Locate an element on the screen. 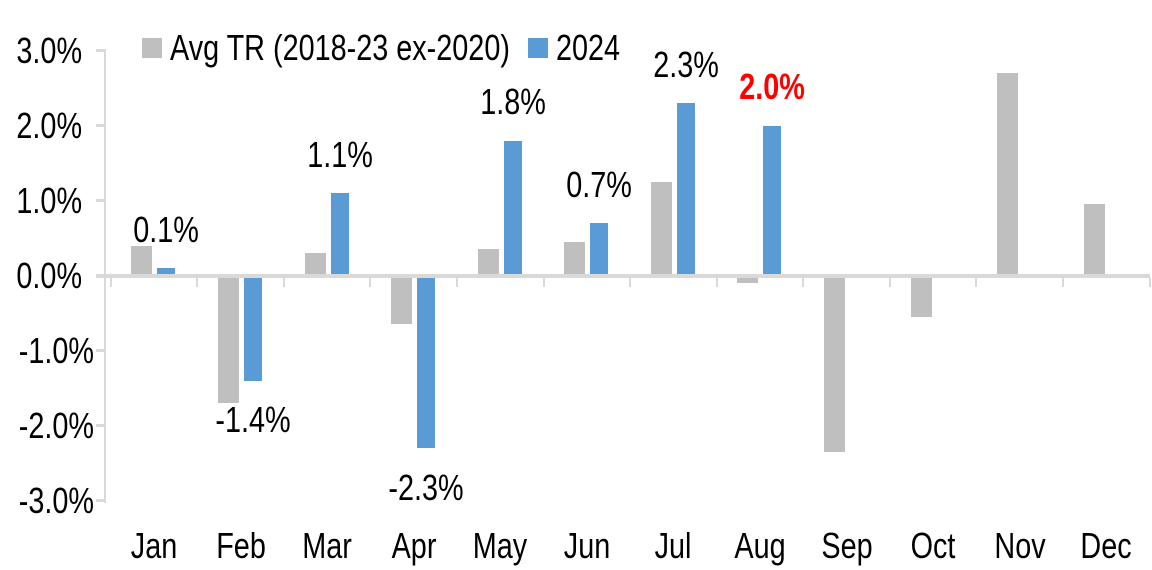 This screenshot has height=570, width=1152. x-axis-label-jan: Jan is located at coordinates (154, 546).